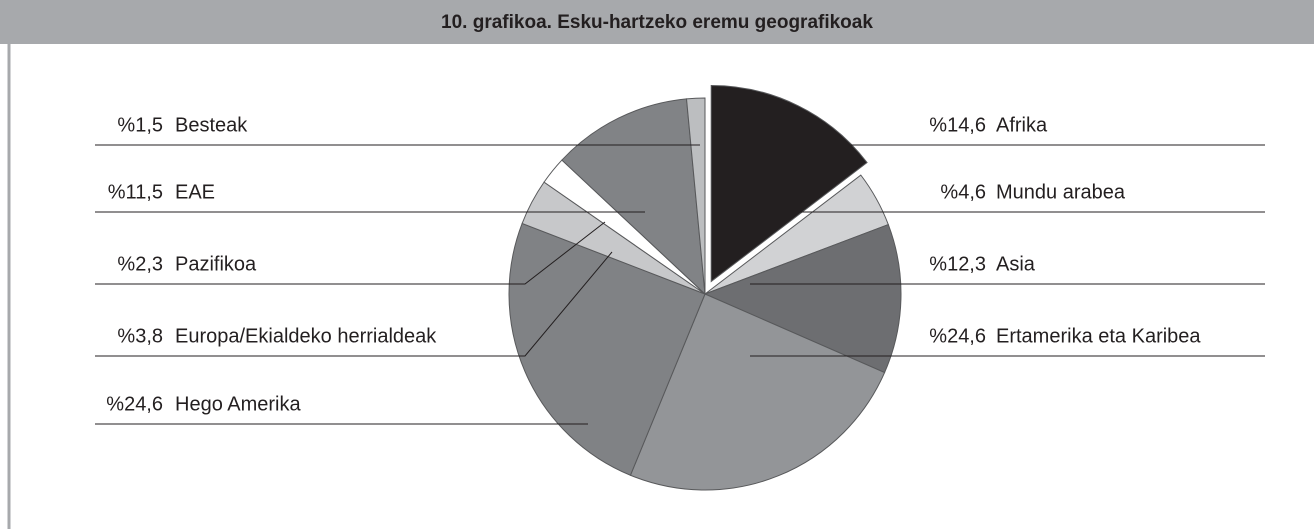 Image resolution: width=1314 pixels, height=529 pixels. I want to click on title-bar, so click(657, 22).